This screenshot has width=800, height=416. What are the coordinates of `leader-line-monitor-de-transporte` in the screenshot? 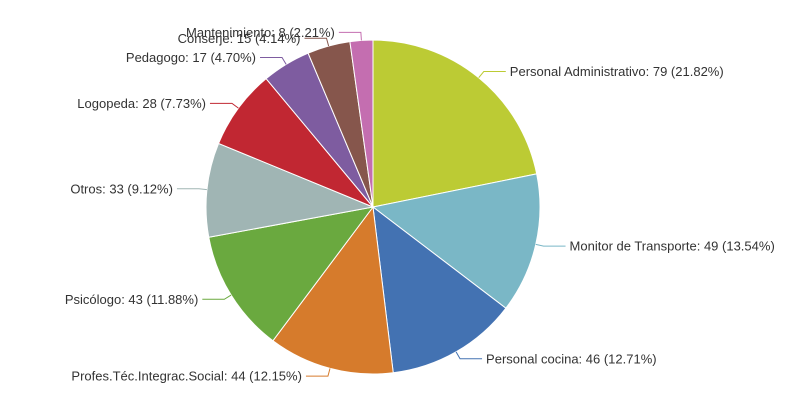 It's located at (550, 245).